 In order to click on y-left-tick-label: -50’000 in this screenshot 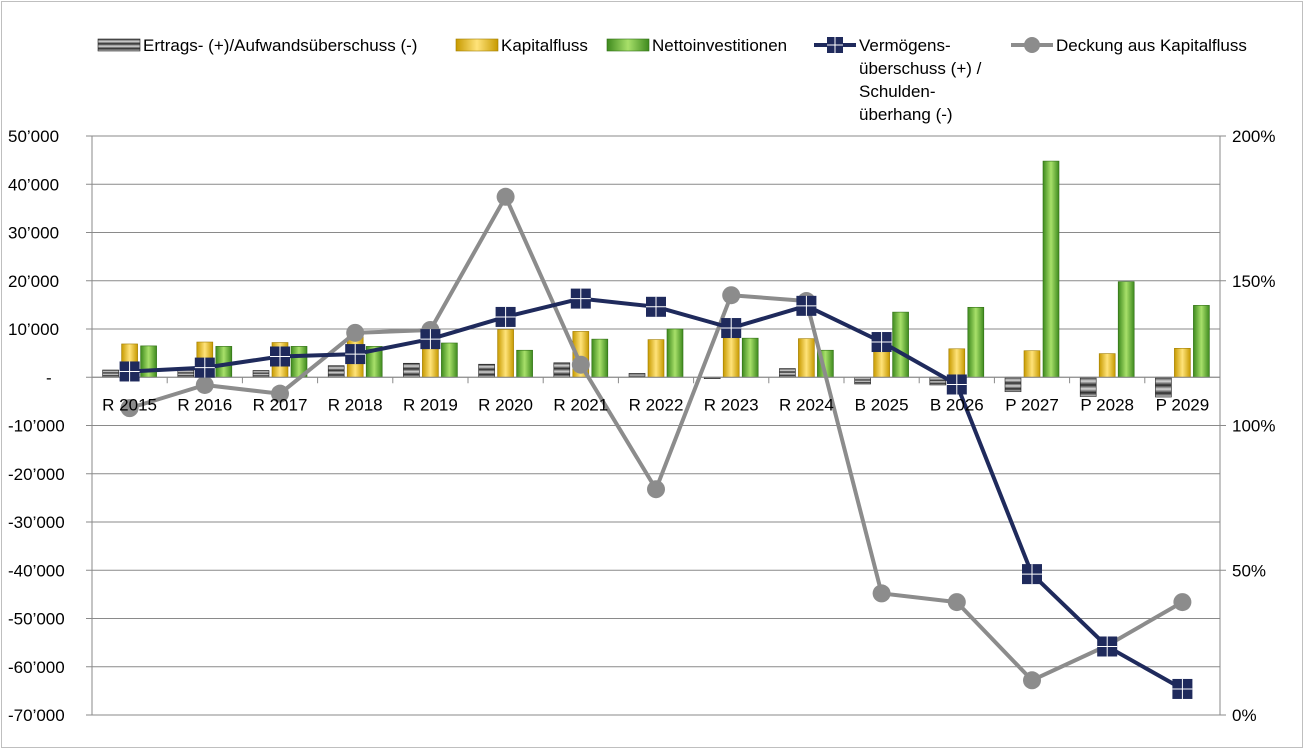, I will do `click(36, 619)`.